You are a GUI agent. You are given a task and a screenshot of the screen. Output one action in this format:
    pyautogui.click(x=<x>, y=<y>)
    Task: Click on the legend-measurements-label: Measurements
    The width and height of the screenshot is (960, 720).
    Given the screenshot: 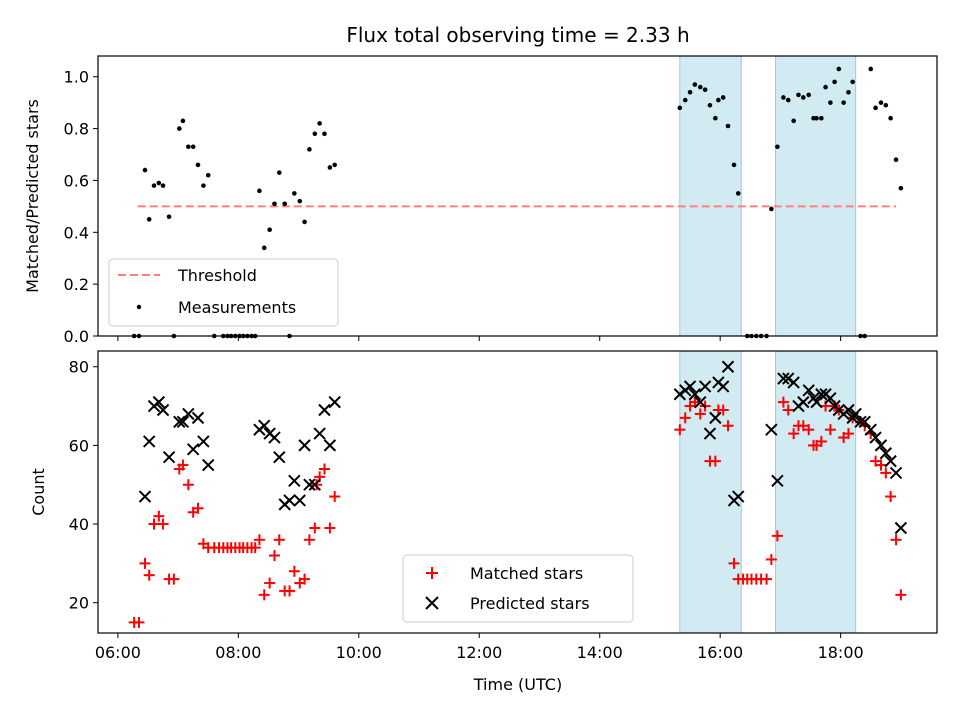 What is the action you would take?
    pyautogui.click(x=237, y=307)
    